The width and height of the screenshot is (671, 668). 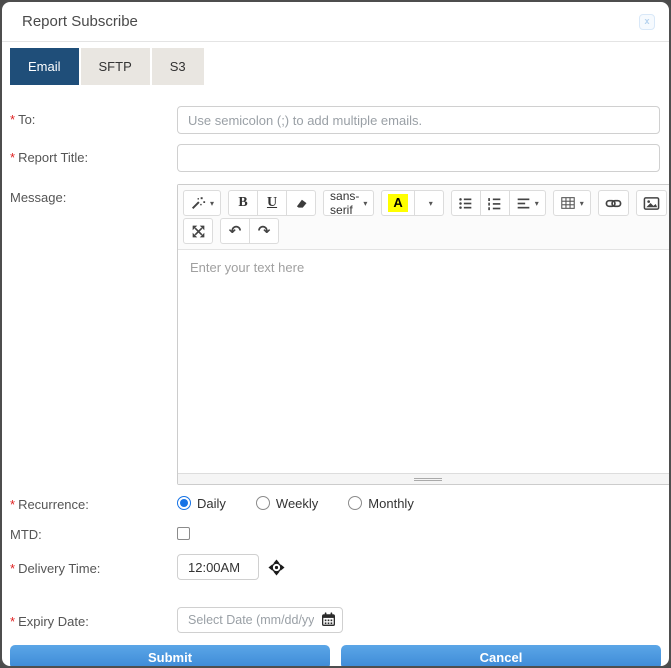 I want to click on radio-monthly: Monthly, so click(x=381, y=503).